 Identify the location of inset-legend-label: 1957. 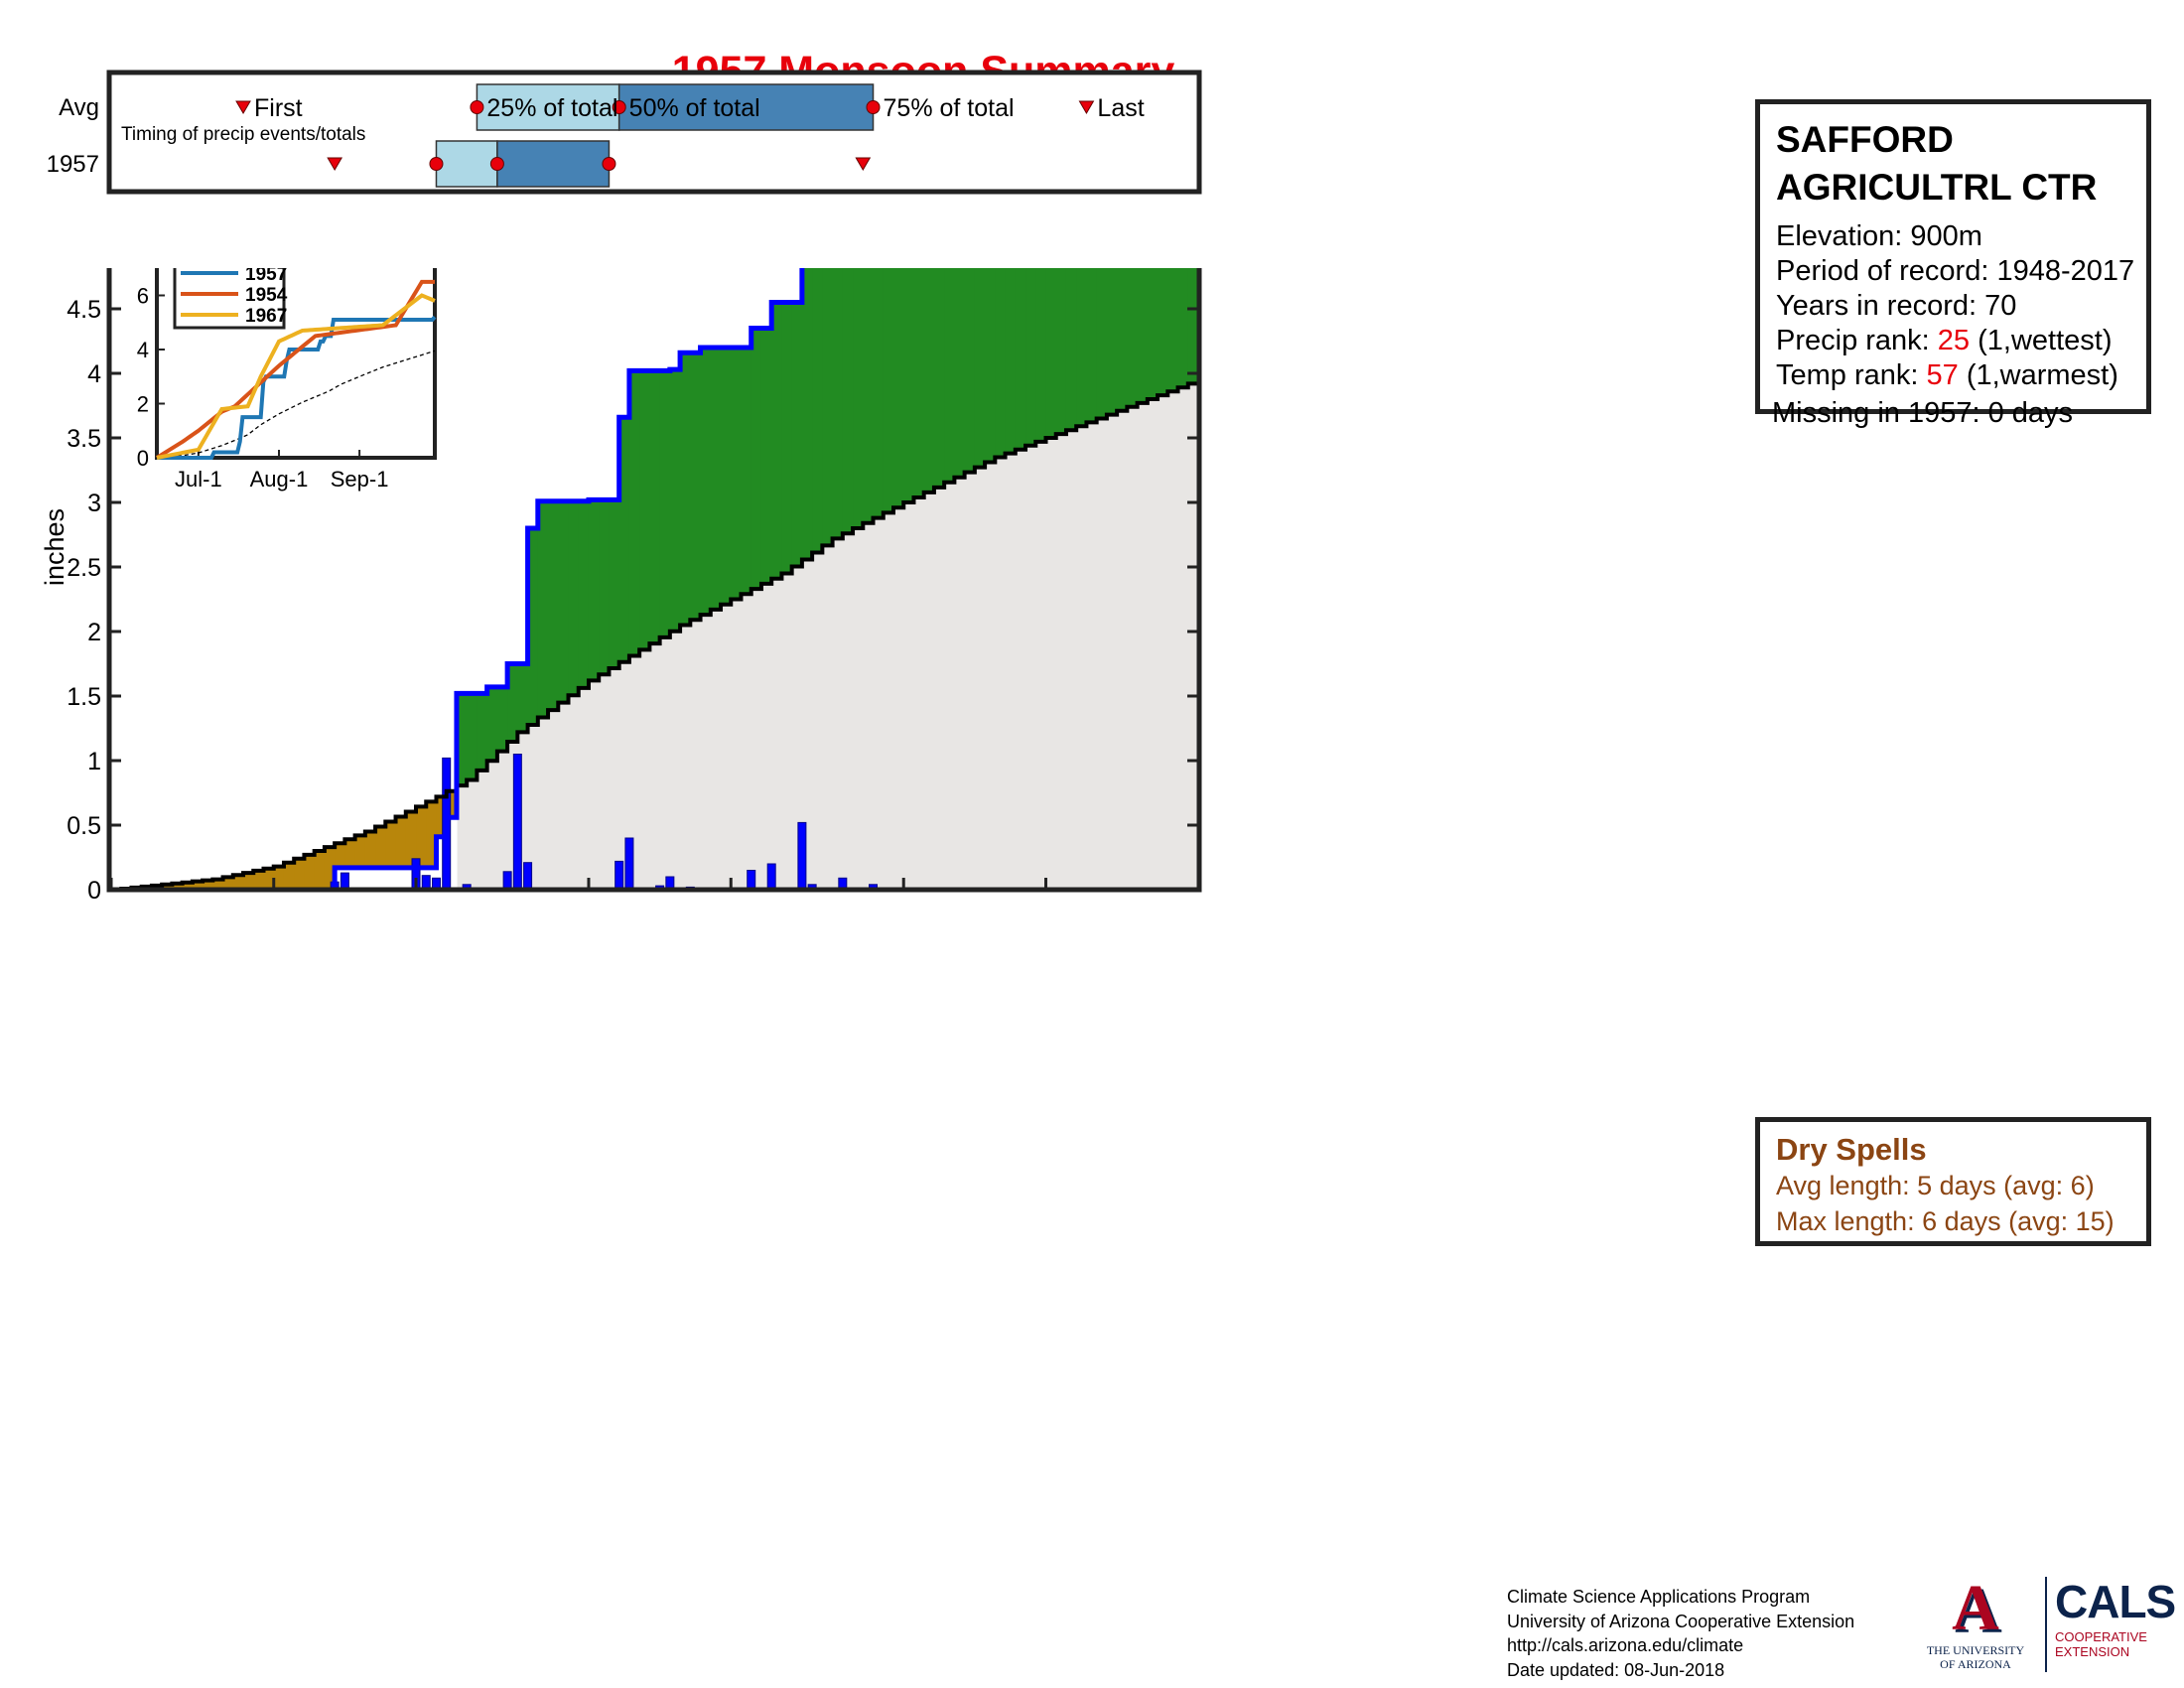
(266, 276).